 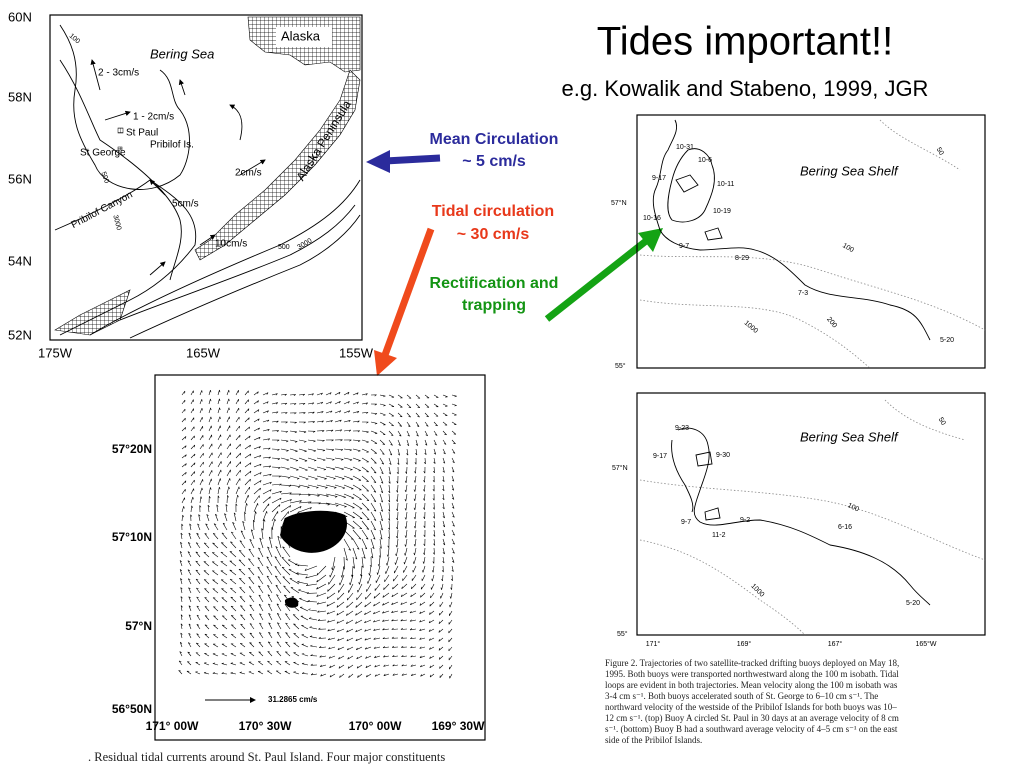 I want to click on buoy-map-top, so click(x=811, y=241).